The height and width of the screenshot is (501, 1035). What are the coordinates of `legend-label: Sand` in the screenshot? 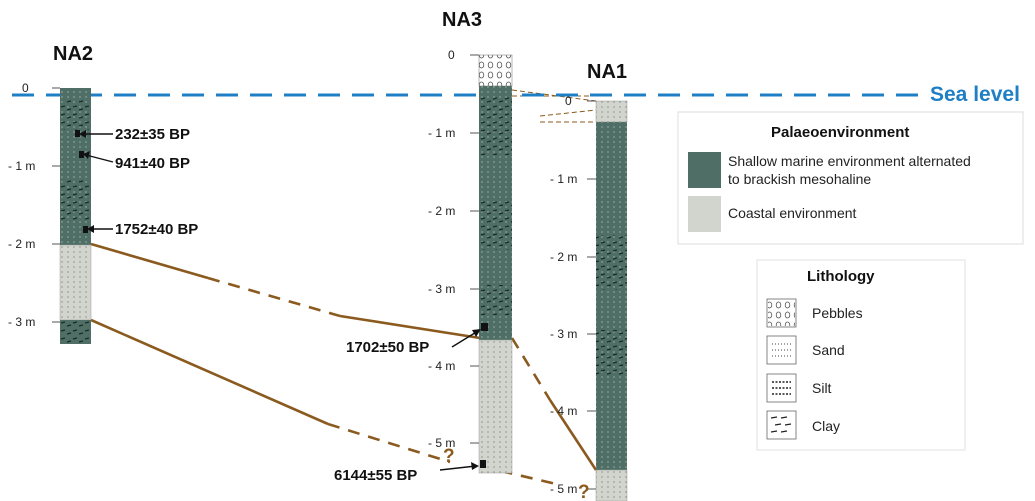 It's located at (828, 350).